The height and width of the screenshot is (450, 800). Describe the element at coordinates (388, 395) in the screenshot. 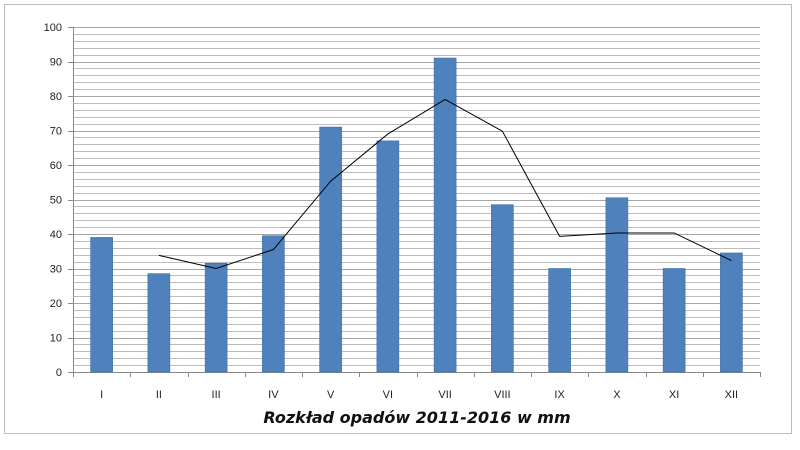

I see `x-tick-label: VI` at that location.